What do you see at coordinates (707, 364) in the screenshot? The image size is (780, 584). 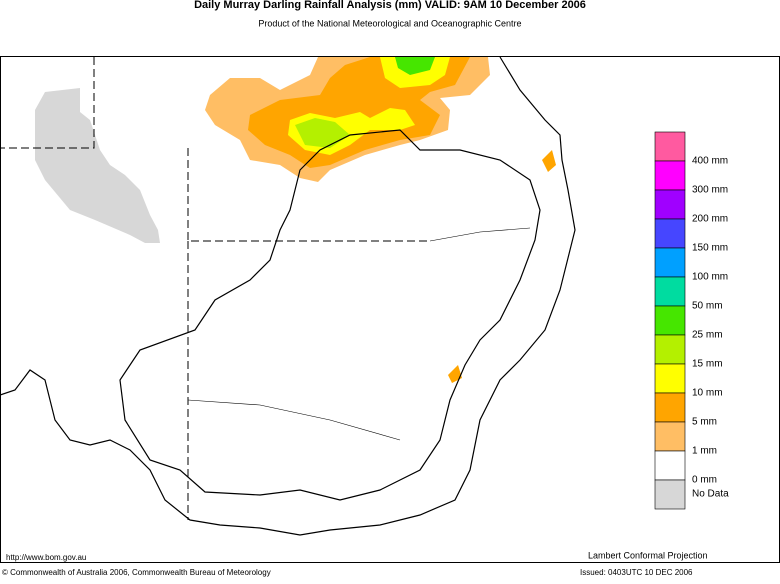 I see `legend-label: 15 mm` at bounding box center [707, 364].